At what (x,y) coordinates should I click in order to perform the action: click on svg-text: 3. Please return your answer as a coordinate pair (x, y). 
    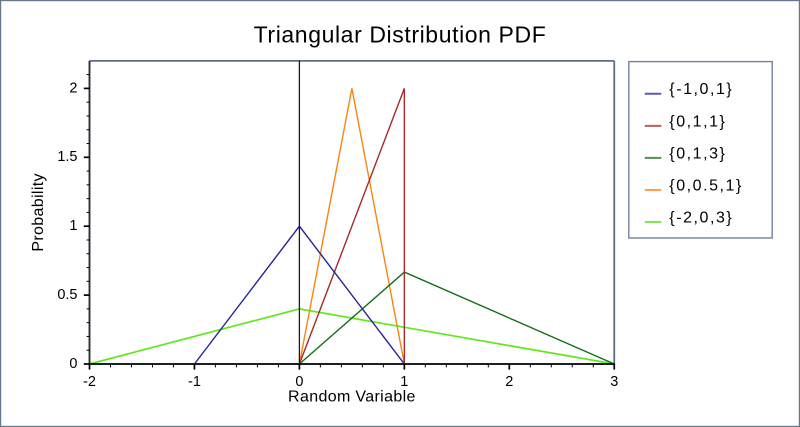
    Looking at the image, I should click on (614, 382).